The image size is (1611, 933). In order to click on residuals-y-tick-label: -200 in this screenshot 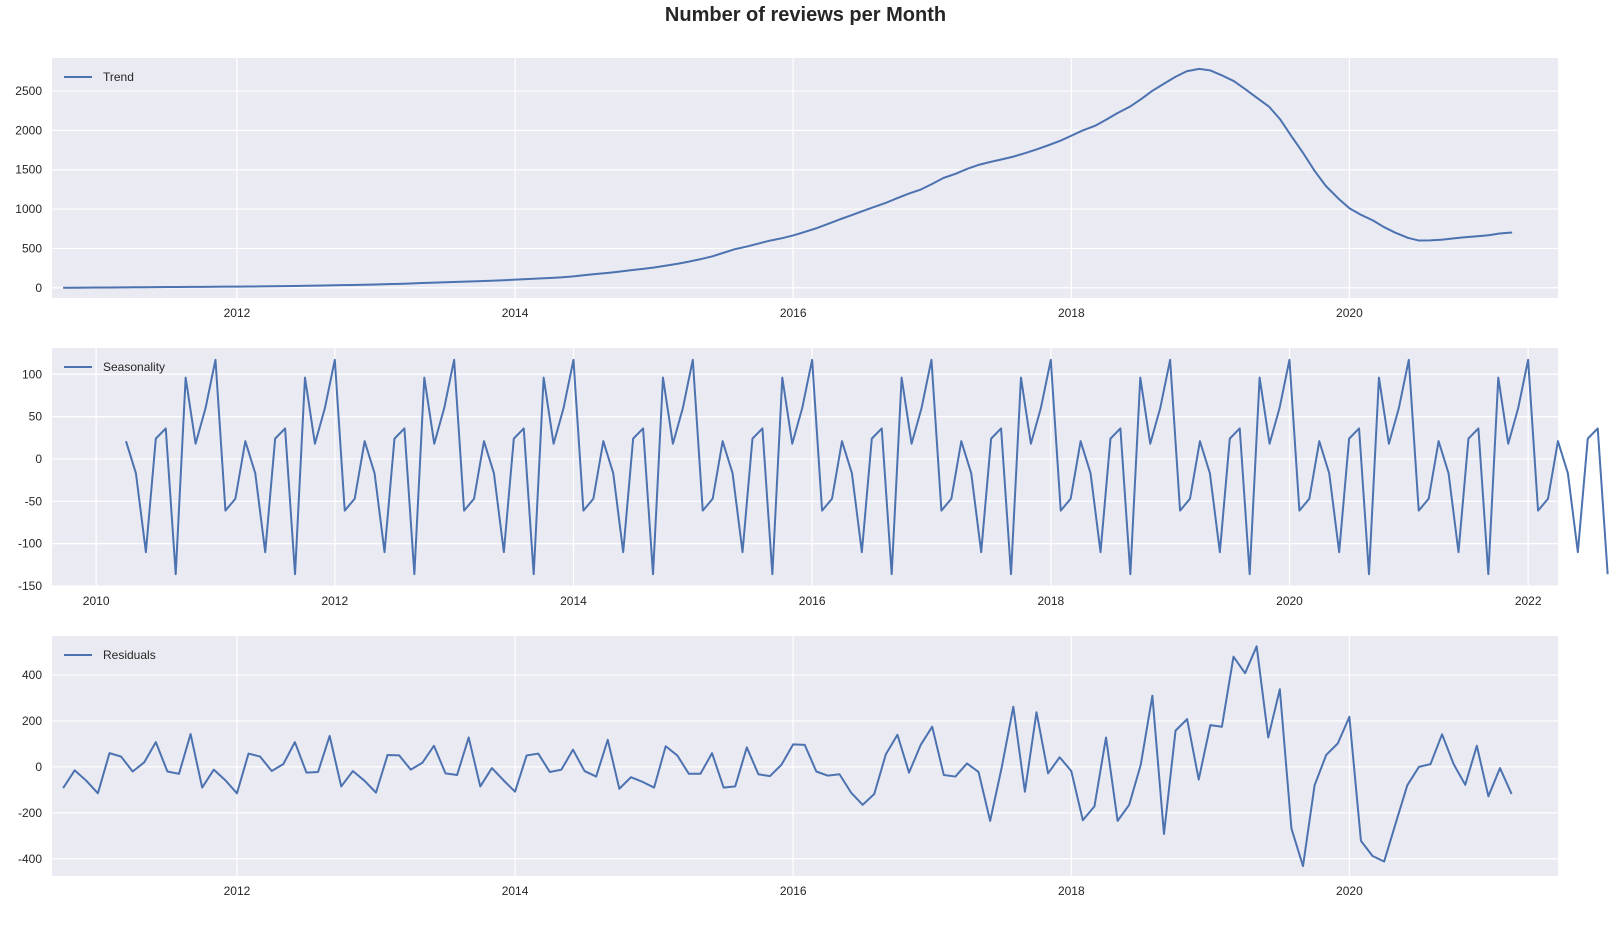, I will do `click(30, 813)`.